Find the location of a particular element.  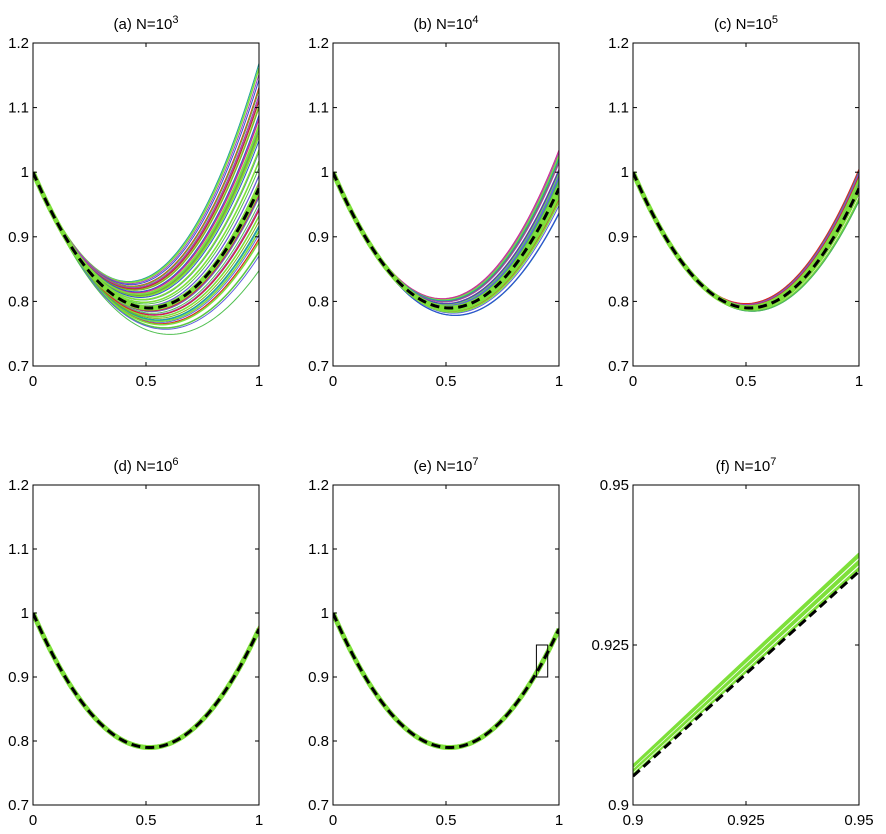

panel-title-exponent: 4 is located at coordinates (475, 20).